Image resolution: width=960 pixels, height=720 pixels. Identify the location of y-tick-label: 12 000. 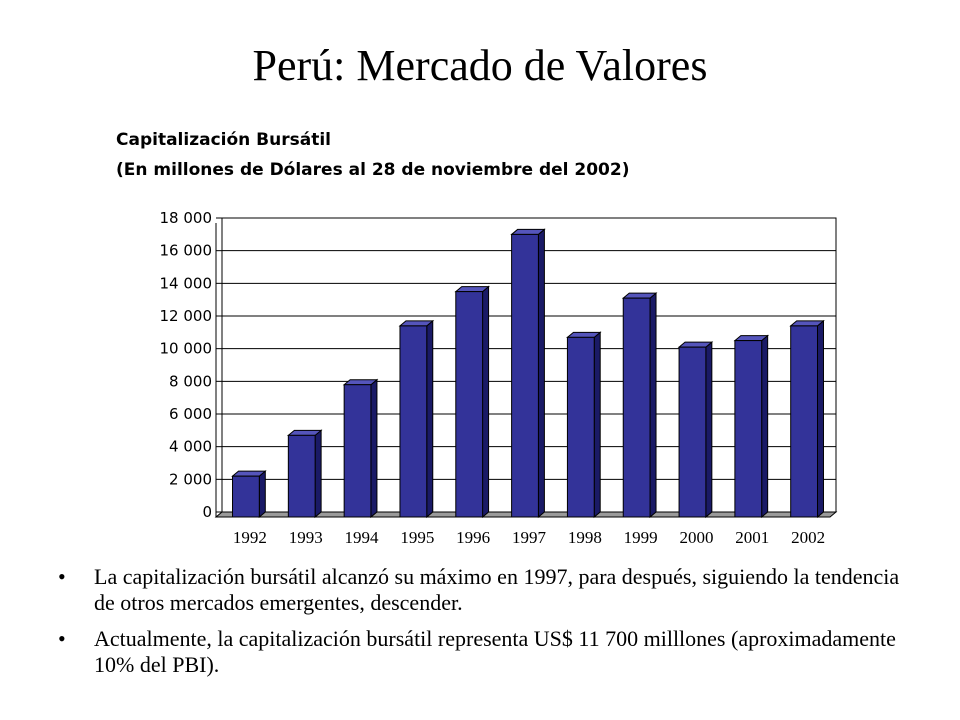
(186, 316).